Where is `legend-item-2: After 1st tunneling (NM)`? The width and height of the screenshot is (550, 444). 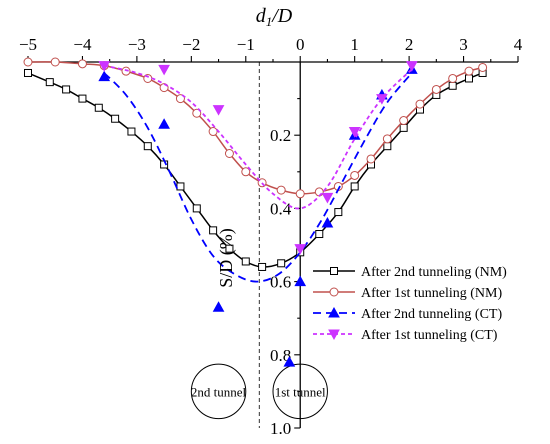
legend-item-2: After 1st tunneling (NM) is located at coordinates (407, 293).